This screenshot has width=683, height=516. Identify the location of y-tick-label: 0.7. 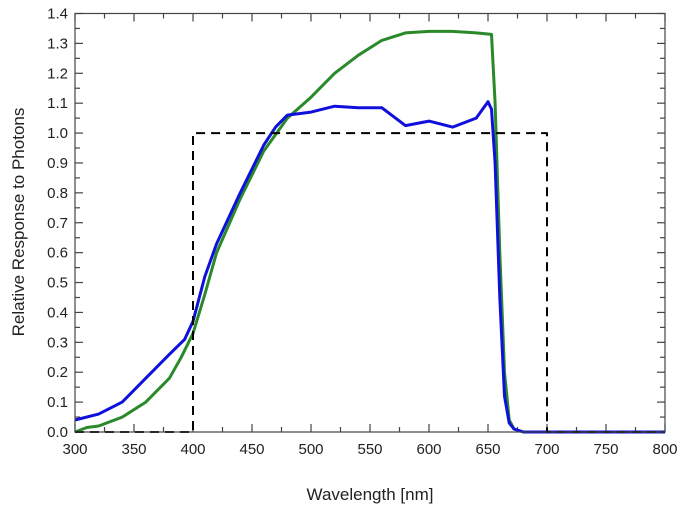
(57, 223).